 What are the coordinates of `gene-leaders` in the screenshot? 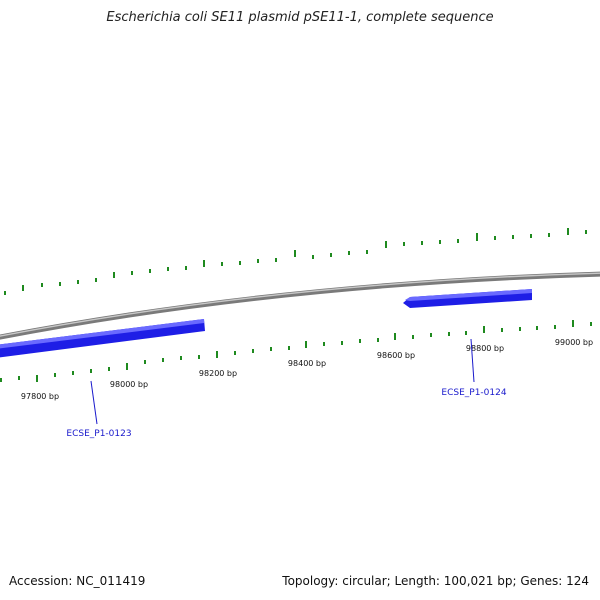 It's located at (282, 381).